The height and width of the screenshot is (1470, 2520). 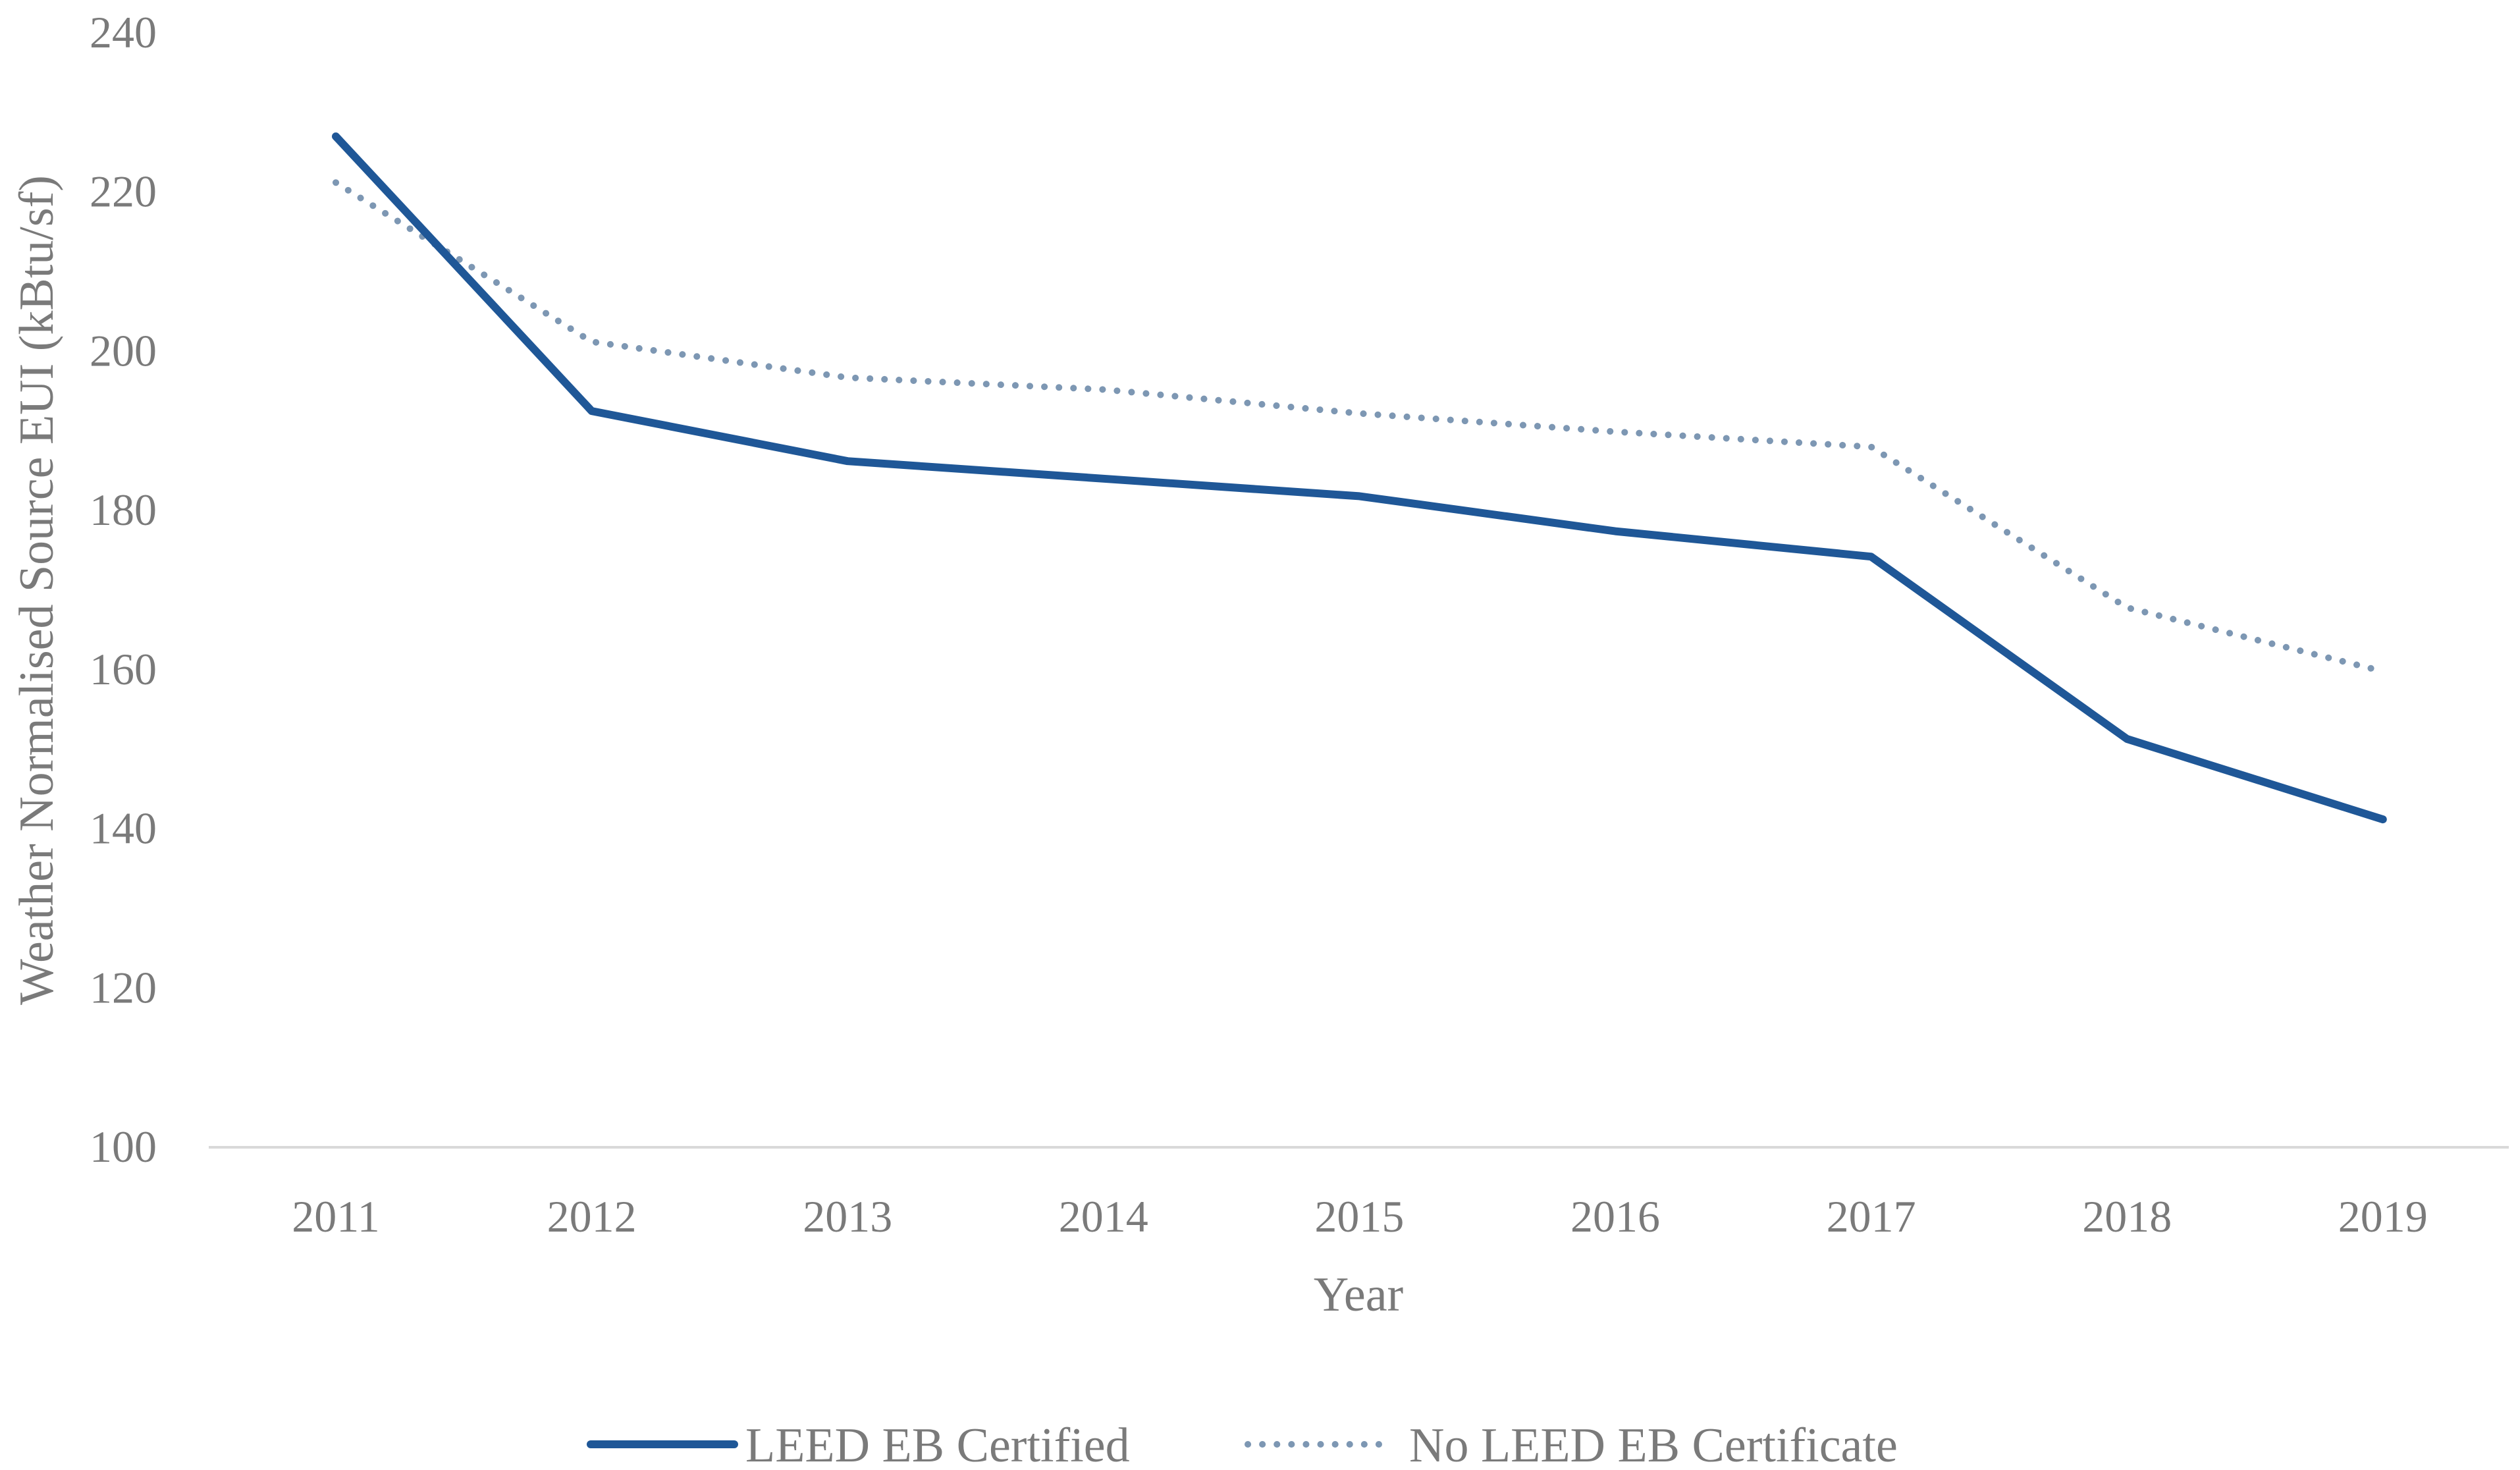 I want to click on y-axis-title: Weather Normalised Source EUI (kBtu/sf), so click(x=37, y=590).